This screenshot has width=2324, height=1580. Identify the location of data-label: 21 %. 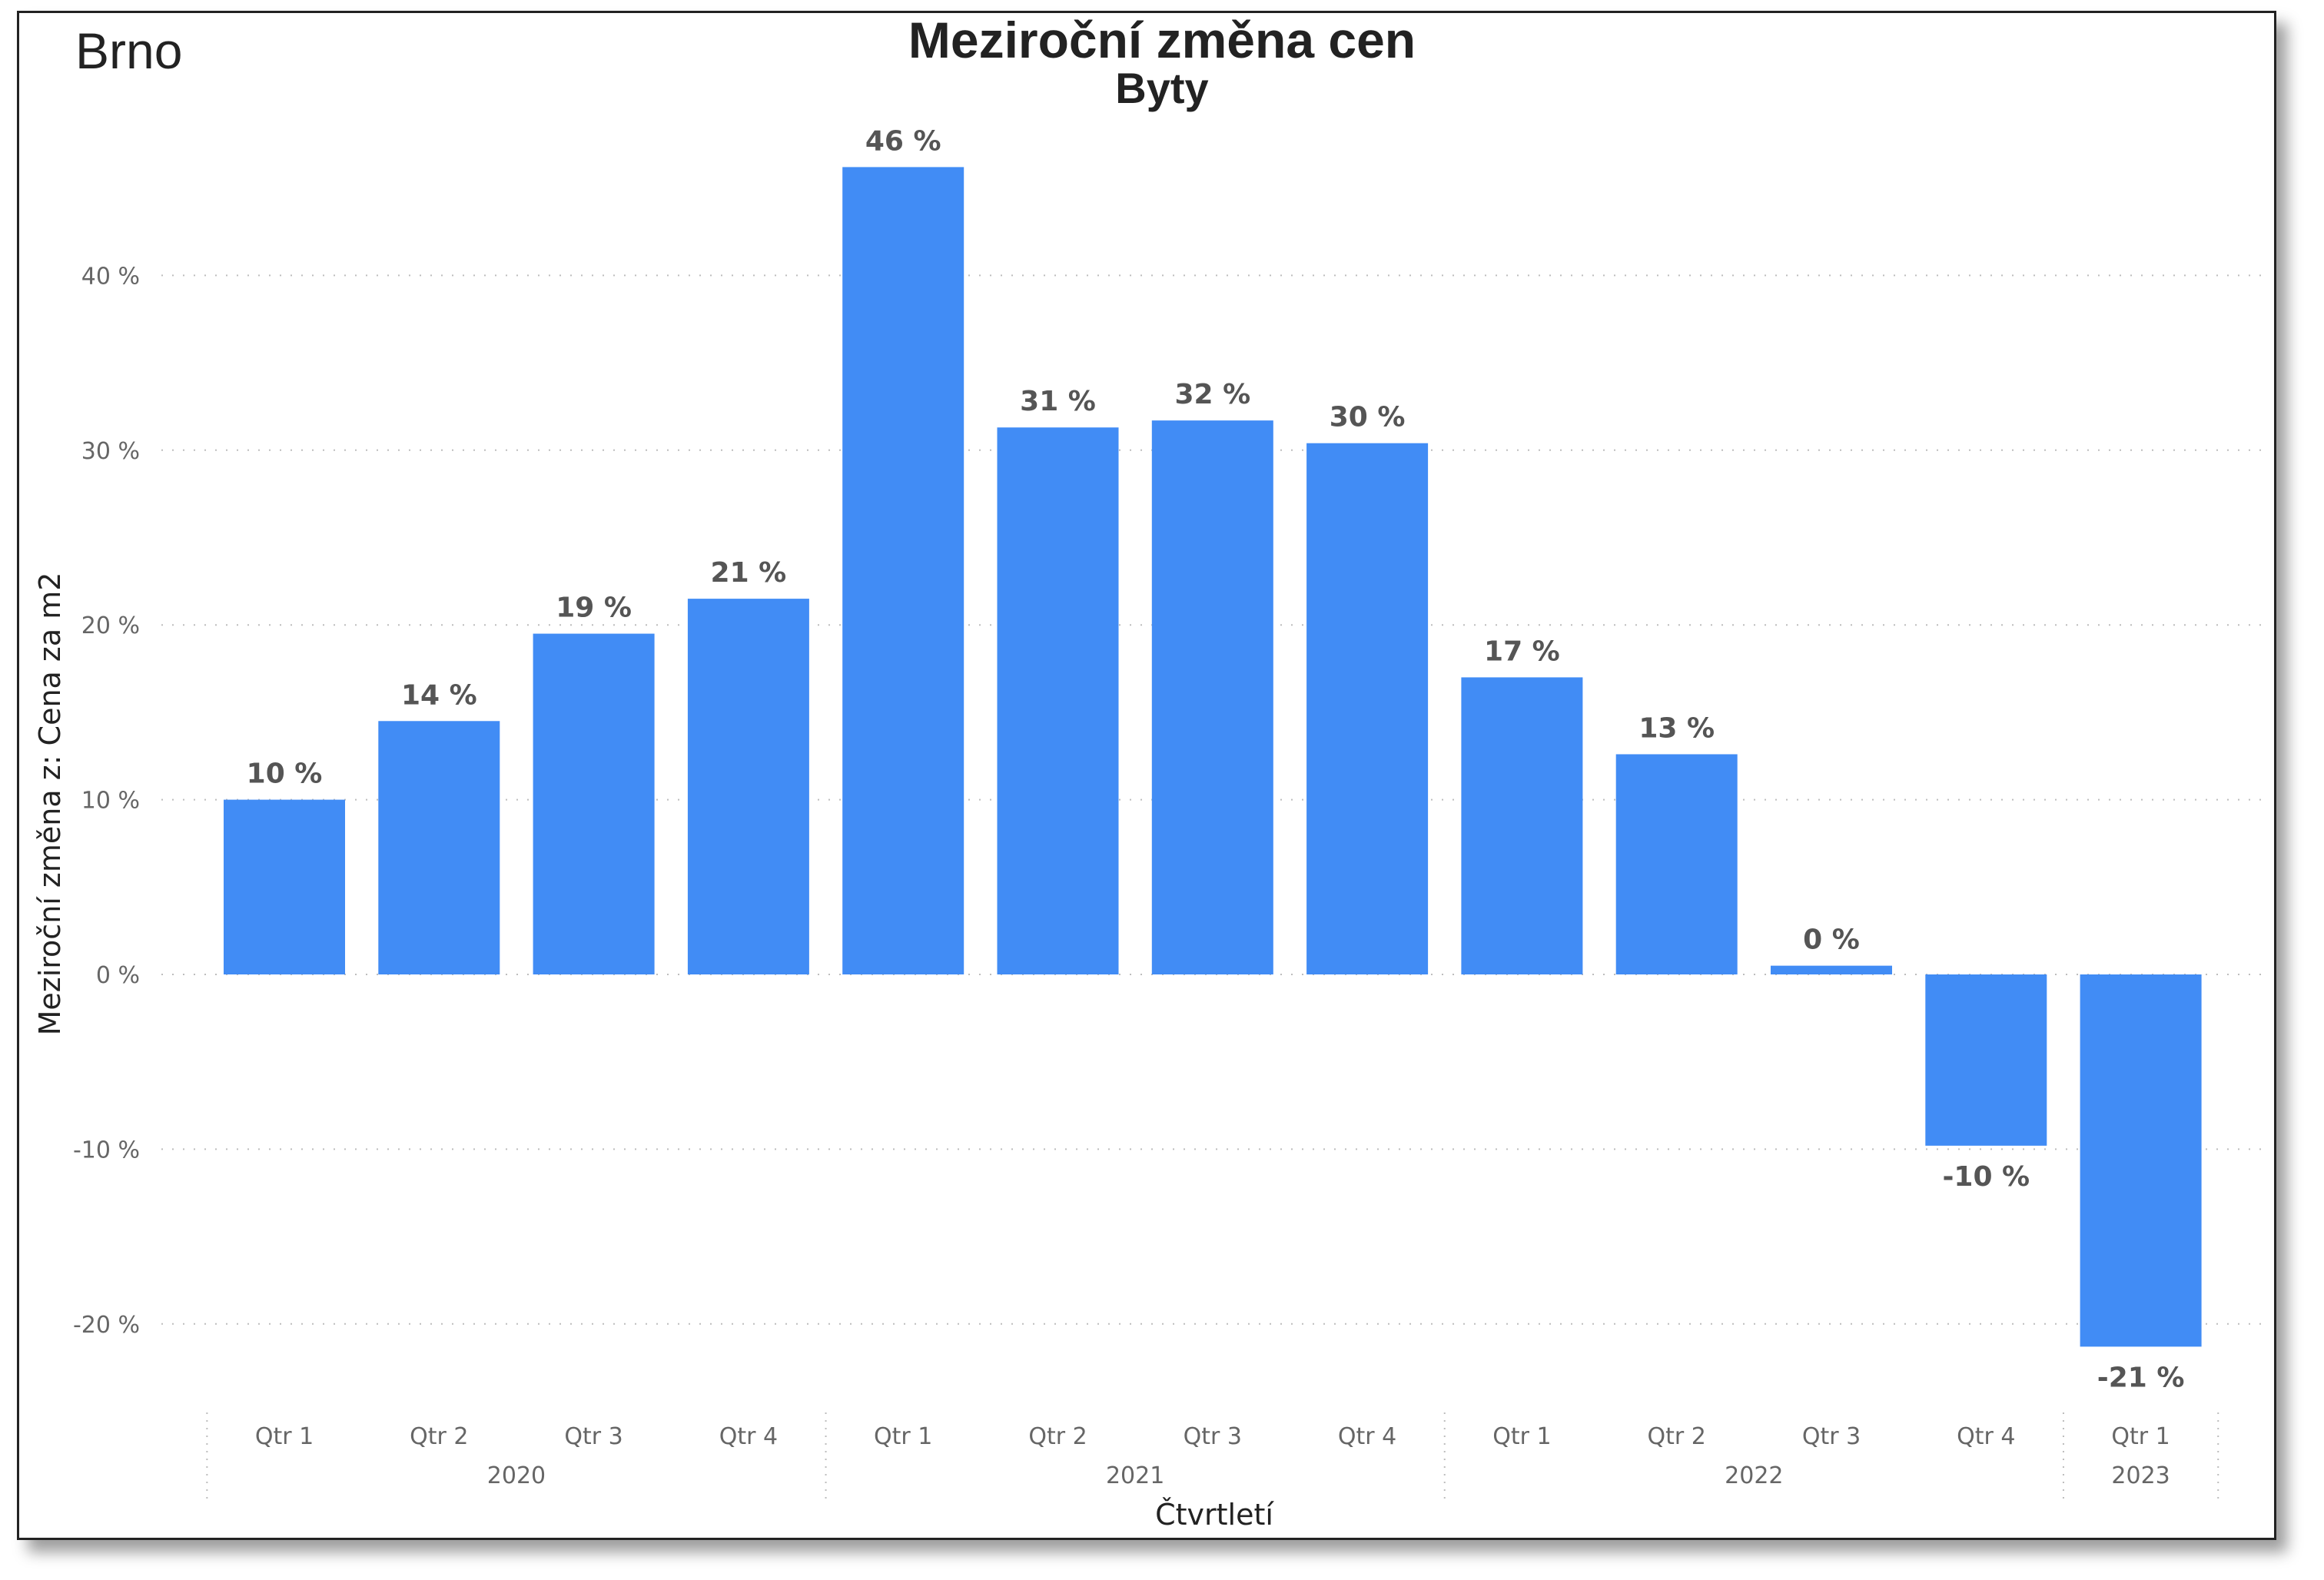
(749, 573).